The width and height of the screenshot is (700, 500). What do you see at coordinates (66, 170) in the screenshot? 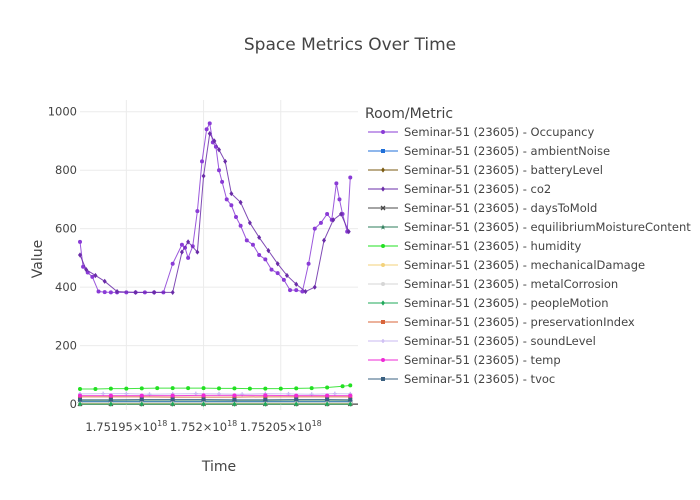
I see `y-tick-label: 800` at bounding box center [66, 170].